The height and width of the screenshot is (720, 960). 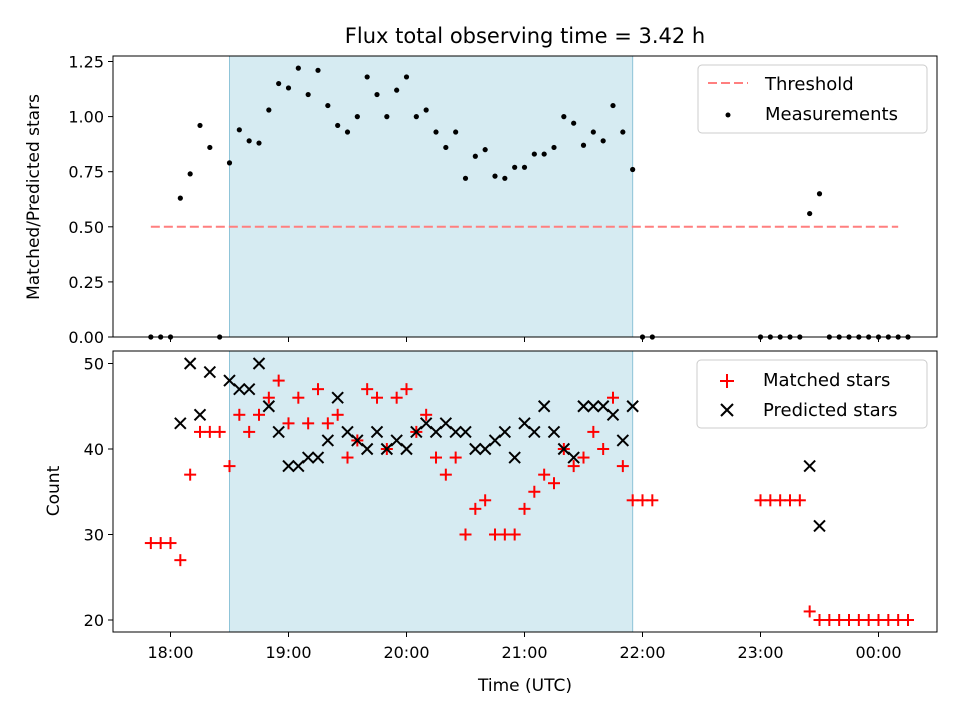 What do you see at coordinates (86, 227) in the screenshot?
I see `top-y-tick-label: 0.50` at bounding box center [86, 227].